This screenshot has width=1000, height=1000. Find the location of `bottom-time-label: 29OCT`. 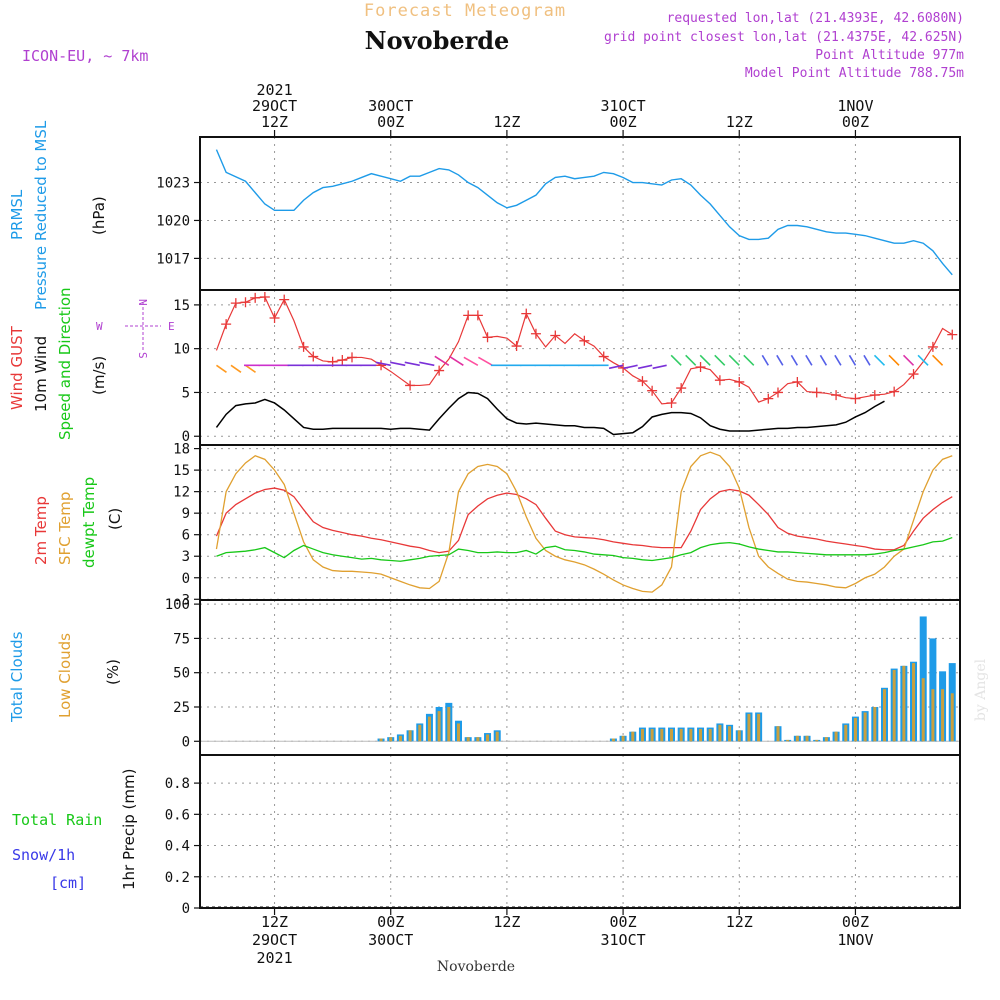

bottom-time-label: 29OCT is located at coordinates (274, 940).